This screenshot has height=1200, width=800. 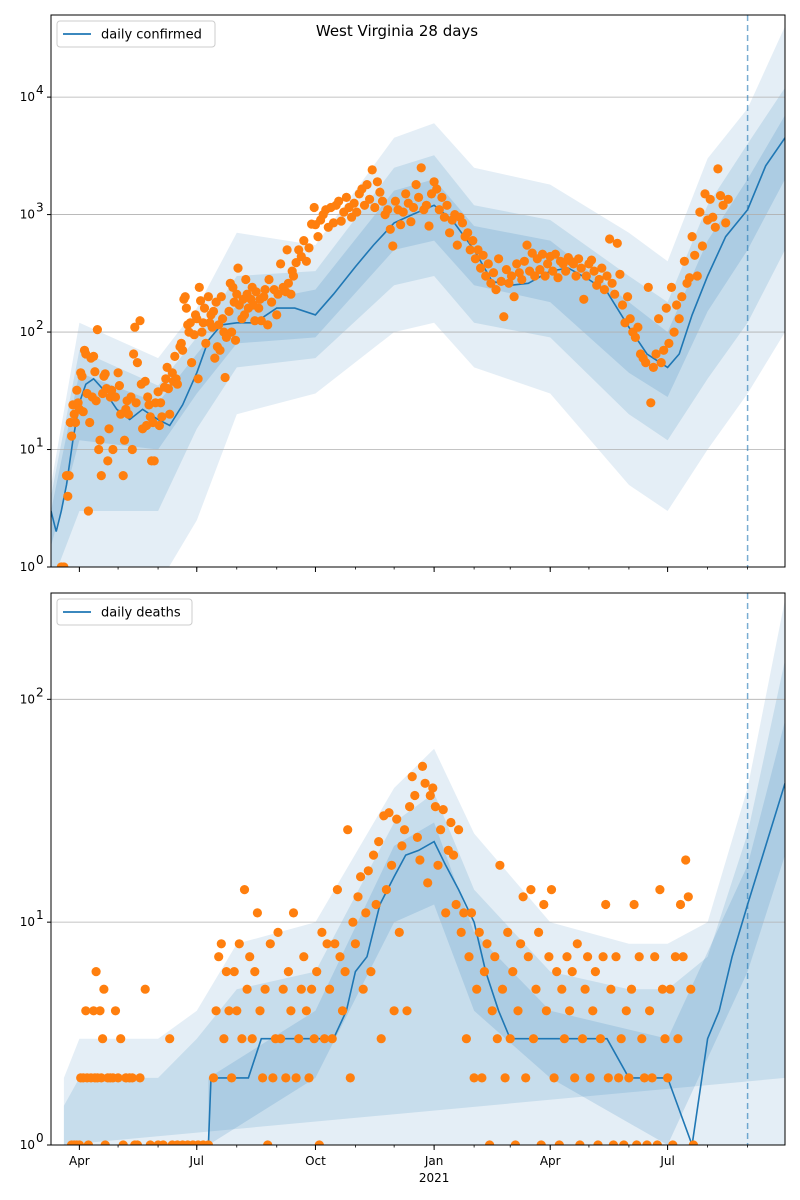 What do you see at coordinates (40, 560) in the screenshot?
I see `y-tick-exponent: 0` at bounding box center [40, 560].